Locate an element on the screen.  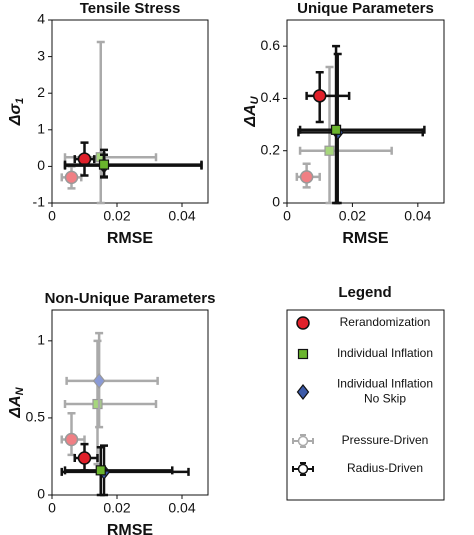
y-tick-label: 2 is located at coordinates (41, 92).